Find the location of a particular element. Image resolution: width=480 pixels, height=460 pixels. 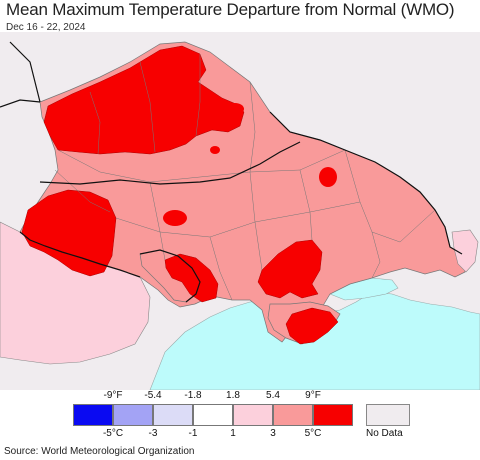

west-hot-region is located at coordinates (69, 233).